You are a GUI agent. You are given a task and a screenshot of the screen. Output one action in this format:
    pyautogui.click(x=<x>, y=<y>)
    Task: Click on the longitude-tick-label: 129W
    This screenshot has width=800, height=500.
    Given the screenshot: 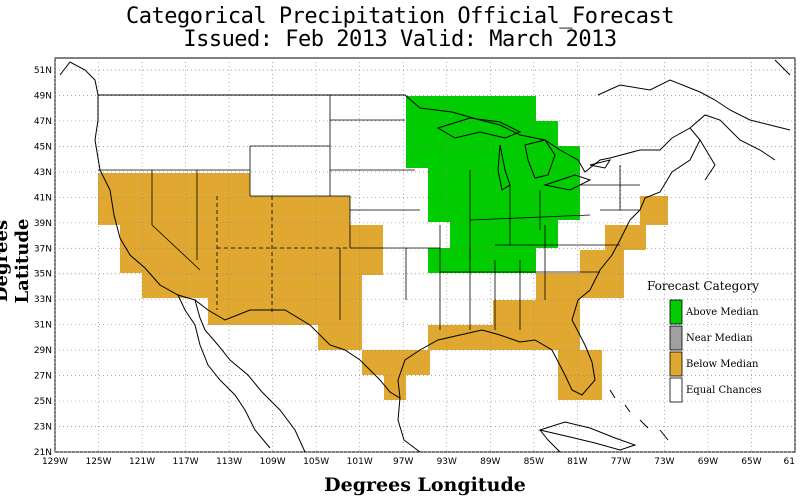 What is the action you would take?
    pyautogui.click(x=55, y=462)
    